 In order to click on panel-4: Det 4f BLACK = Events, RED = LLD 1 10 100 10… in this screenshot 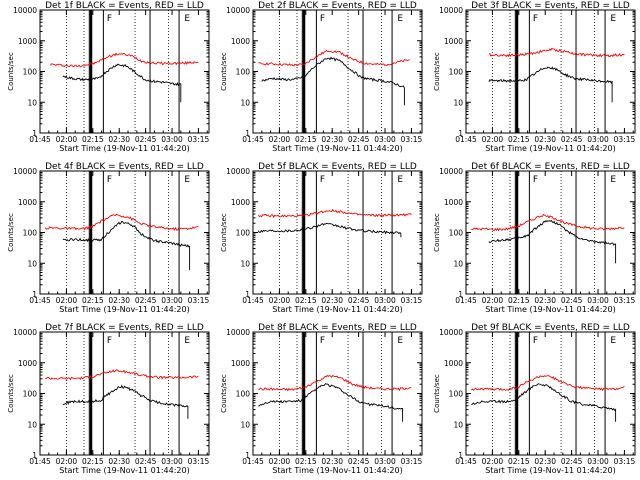, I will do `click(108, 238)`.